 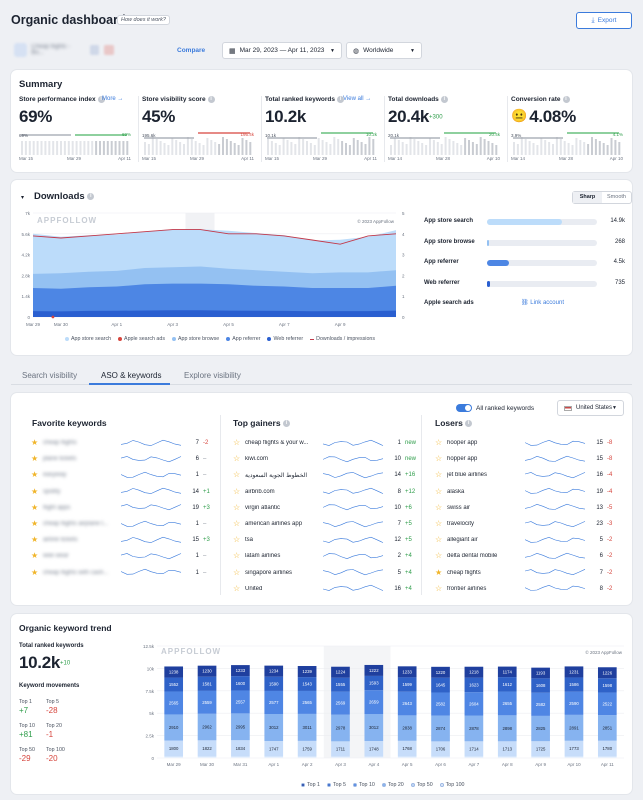 What do you see at coordinates (120, 459) in the screenshot?
I see `keyword-row: ★ plane tickets 6–` at bounding box center [120, 459].